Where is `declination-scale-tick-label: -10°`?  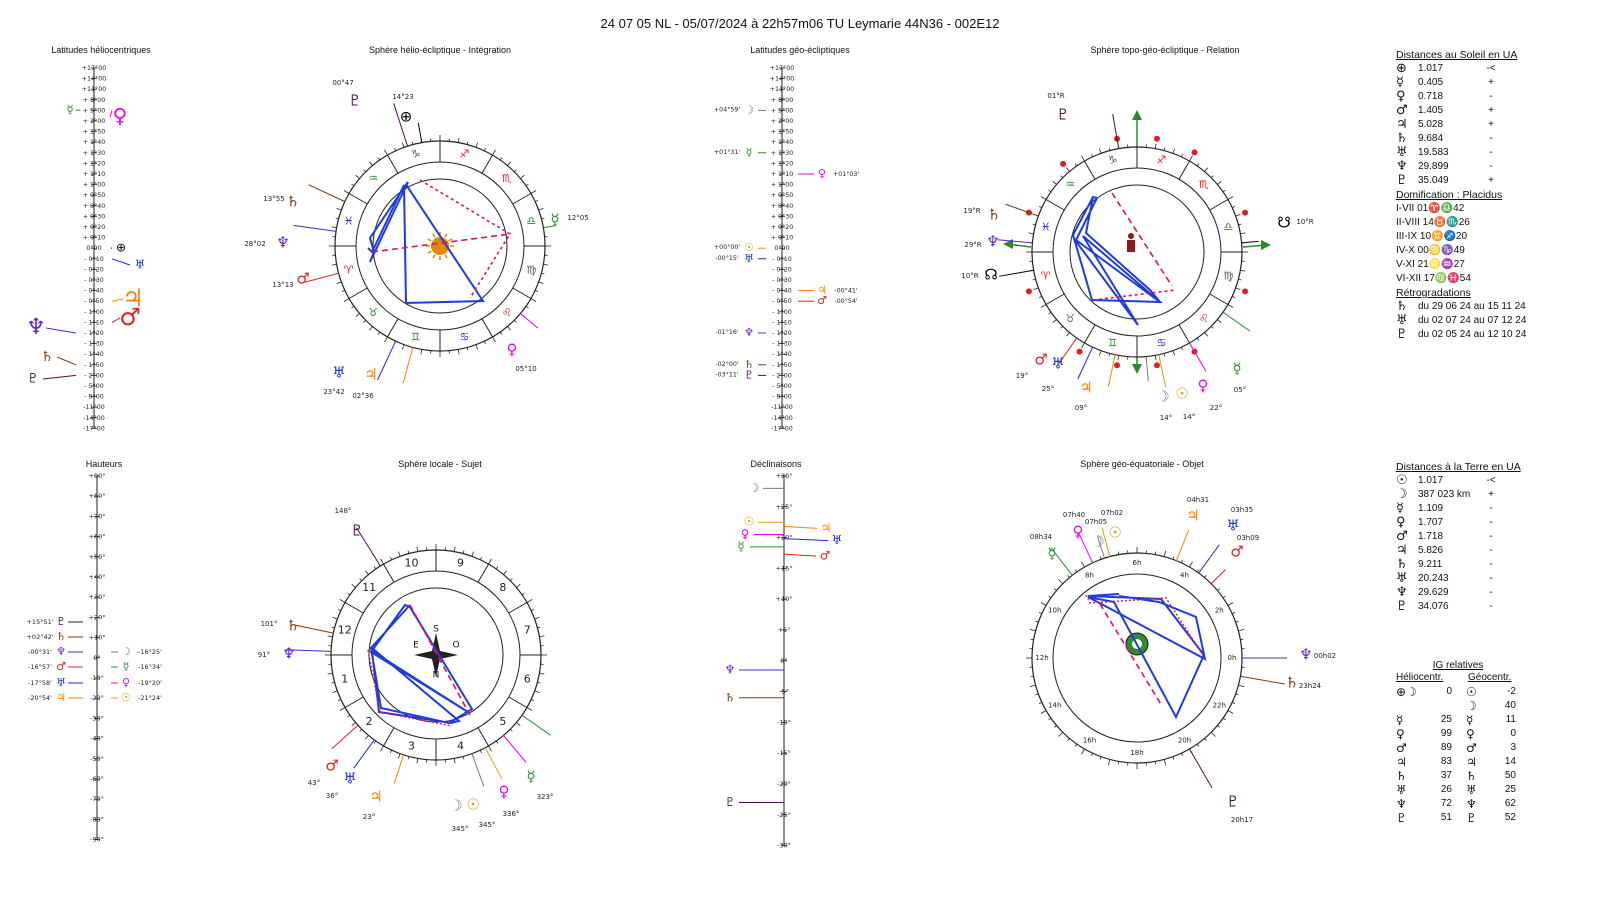 declination-scale-tick-label: -10° is located at coordinates (784, 722).